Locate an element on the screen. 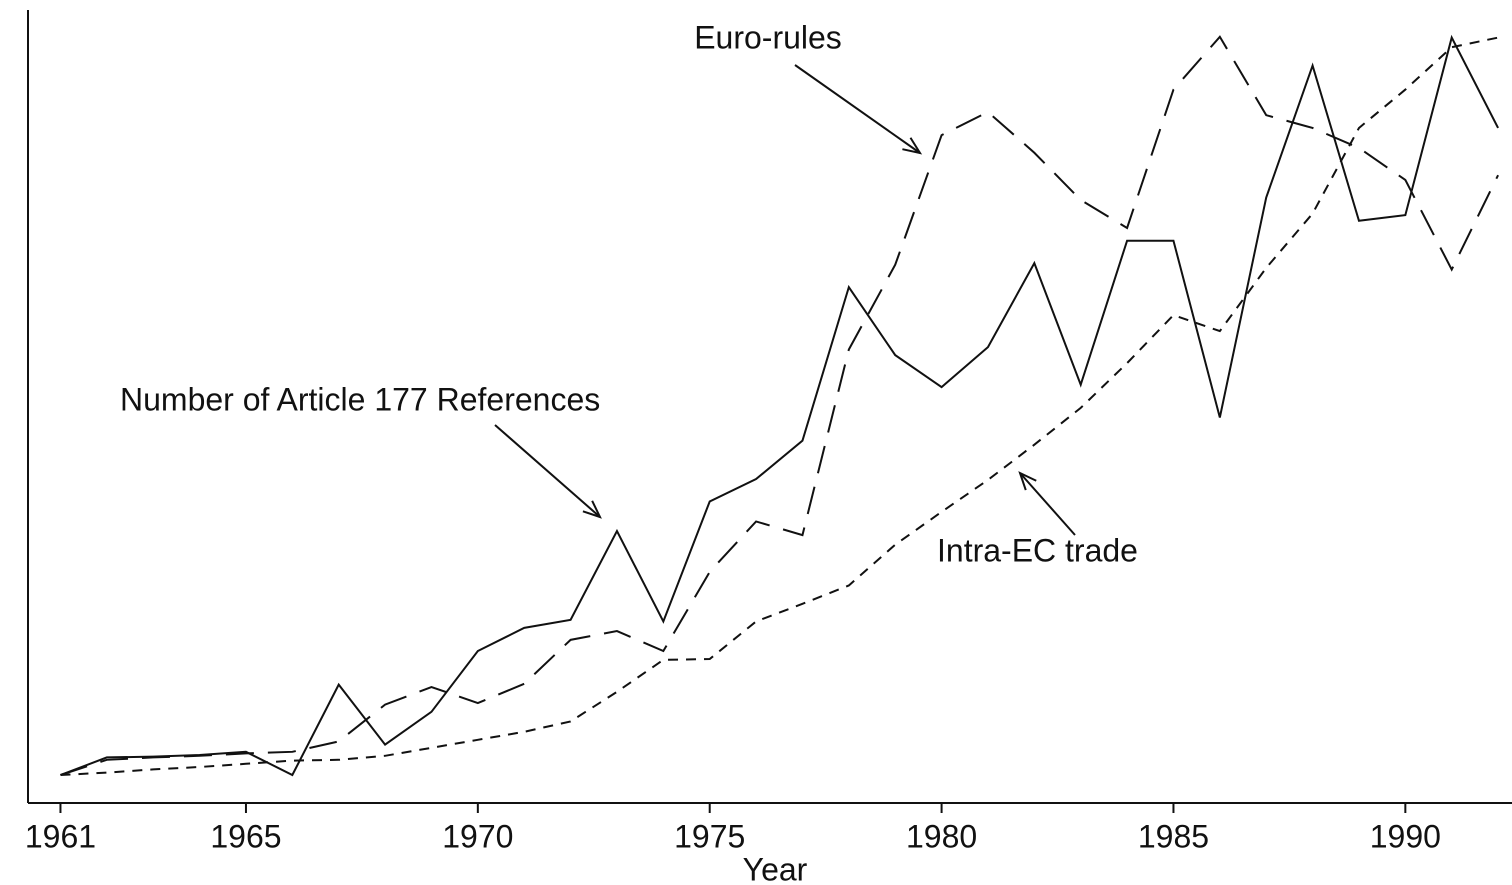 This screenshot has height=885, width=1512. x-axis-label: Year is located at coordinates (775, 868).